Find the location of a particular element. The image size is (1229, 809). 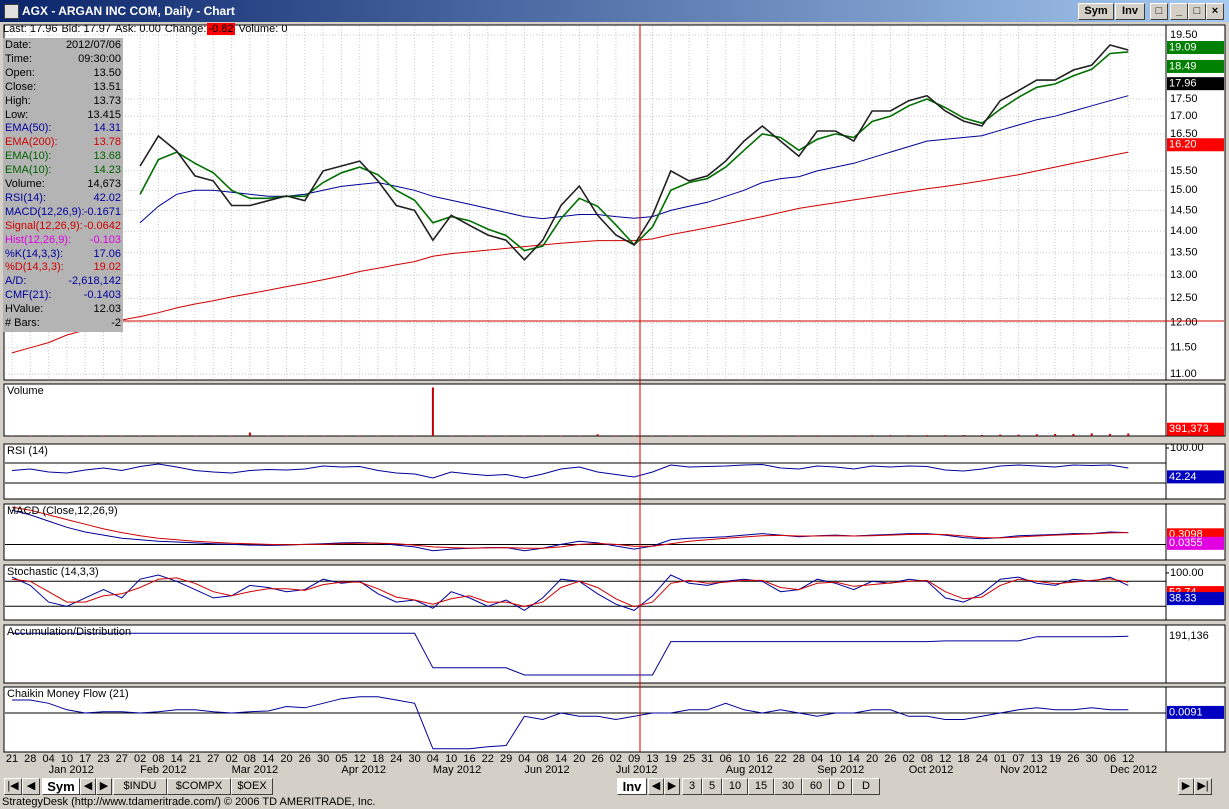

tab: $OEX is located at coordinates (252, 786).